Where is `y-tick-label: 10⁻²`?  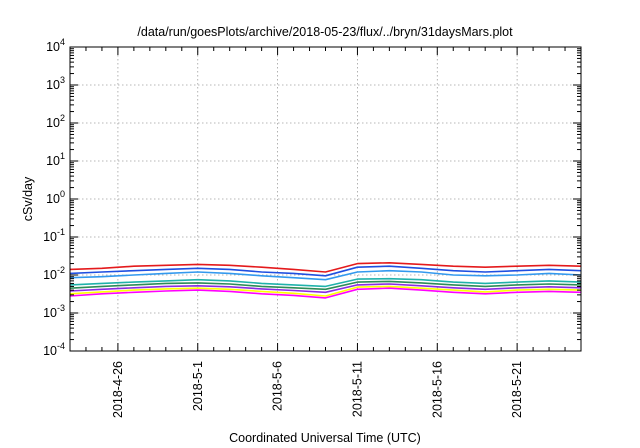
y-tick-label: 10⁻² is located at coordinates (54, 273).